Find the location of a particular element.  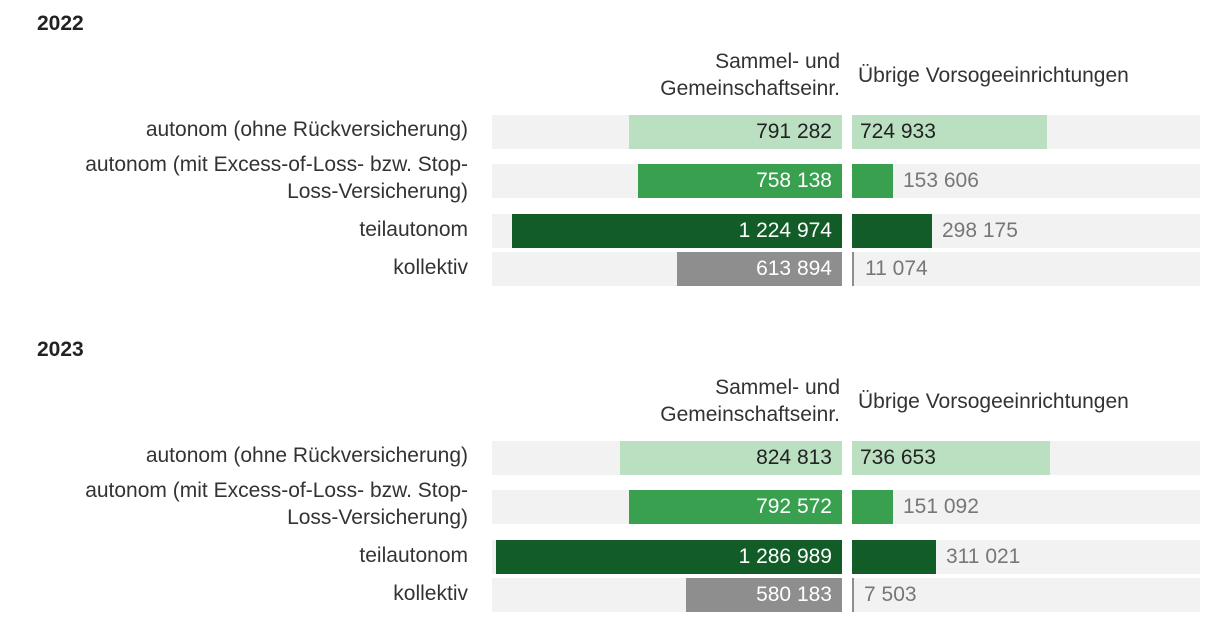

data-label-uebrige: 11 074 is located at coordinates (896, 268).